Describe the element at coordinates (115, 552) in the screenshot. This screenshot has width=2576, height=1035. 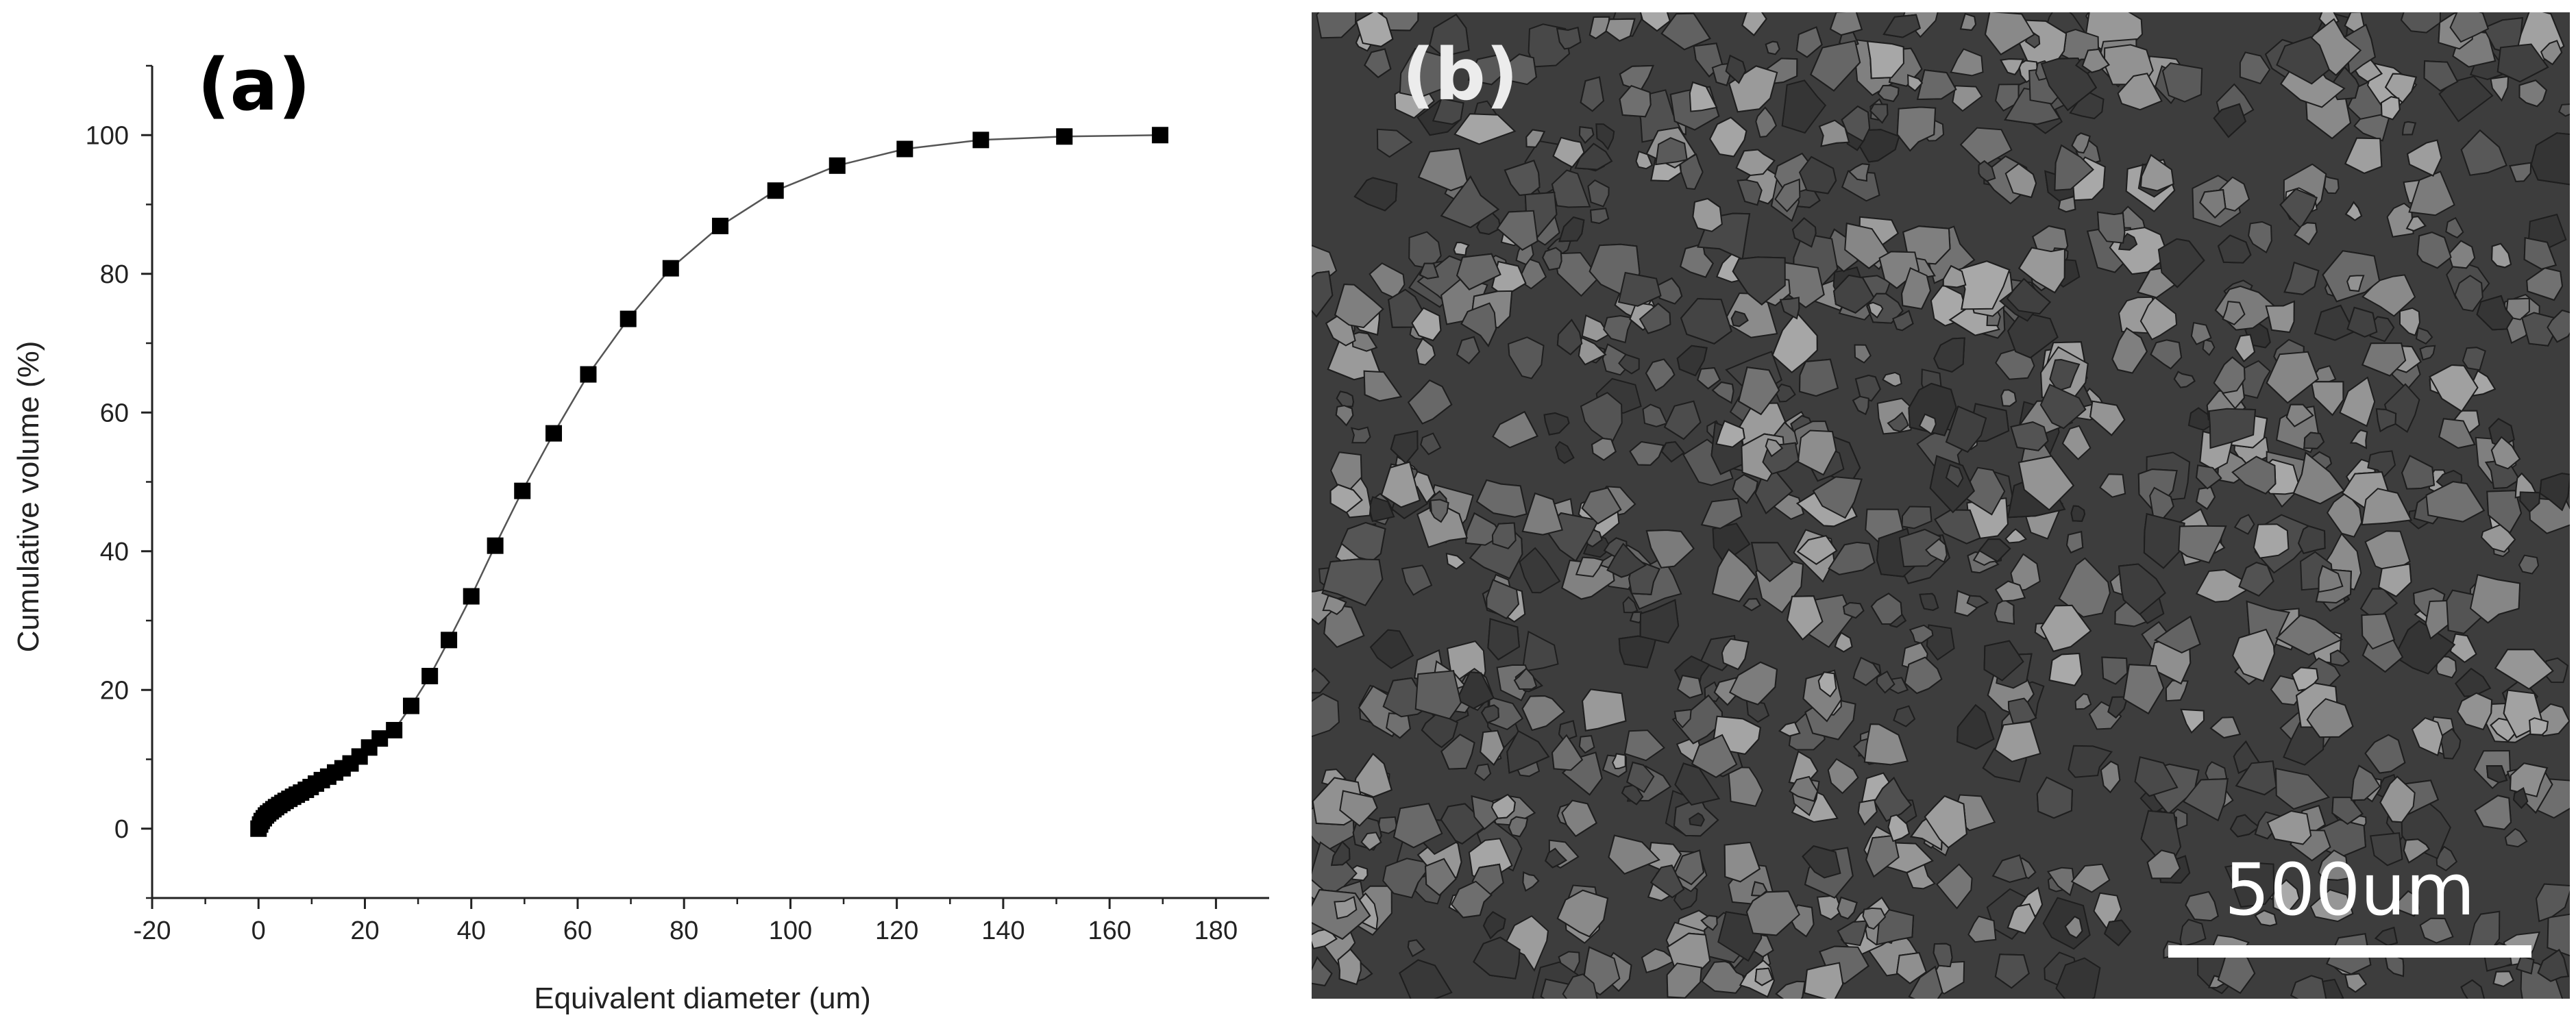
I see `y-tick-label: 40` at that location.